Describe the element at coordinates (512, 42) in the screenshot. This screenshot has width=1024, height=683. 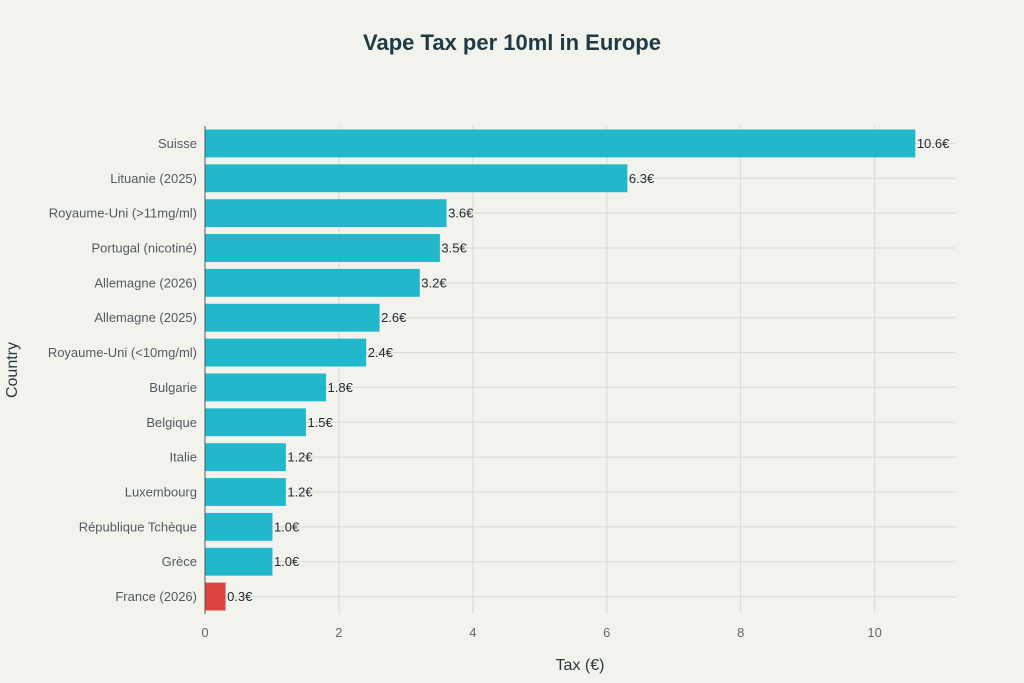
I see `chart-title: Vape Tax per 10ml in Europe` at that location.